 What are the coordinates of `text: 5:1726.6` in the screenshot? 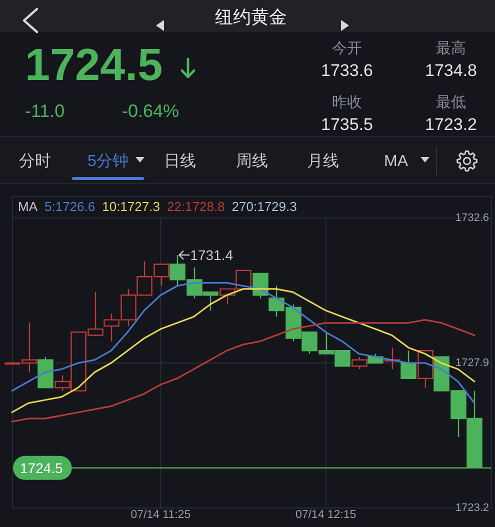 It's located at (70, 206).